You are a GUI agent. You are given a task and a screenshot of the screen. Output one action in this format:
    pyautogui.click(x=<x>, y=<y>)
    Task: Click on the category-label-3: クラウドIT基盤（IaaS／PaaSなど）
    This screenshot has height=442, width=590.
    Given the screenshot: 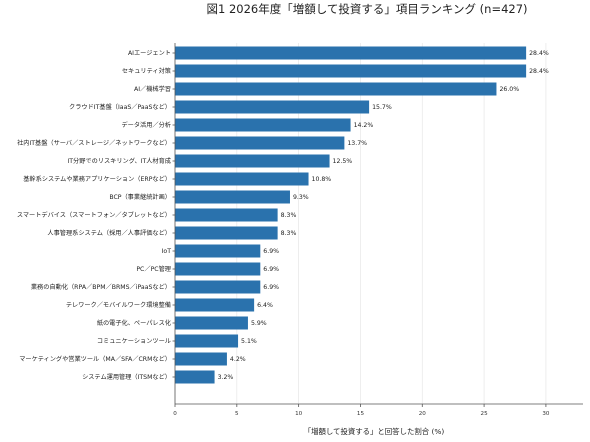 What is the action you would take?
    pyautogui.click(x=120, y=107)
    